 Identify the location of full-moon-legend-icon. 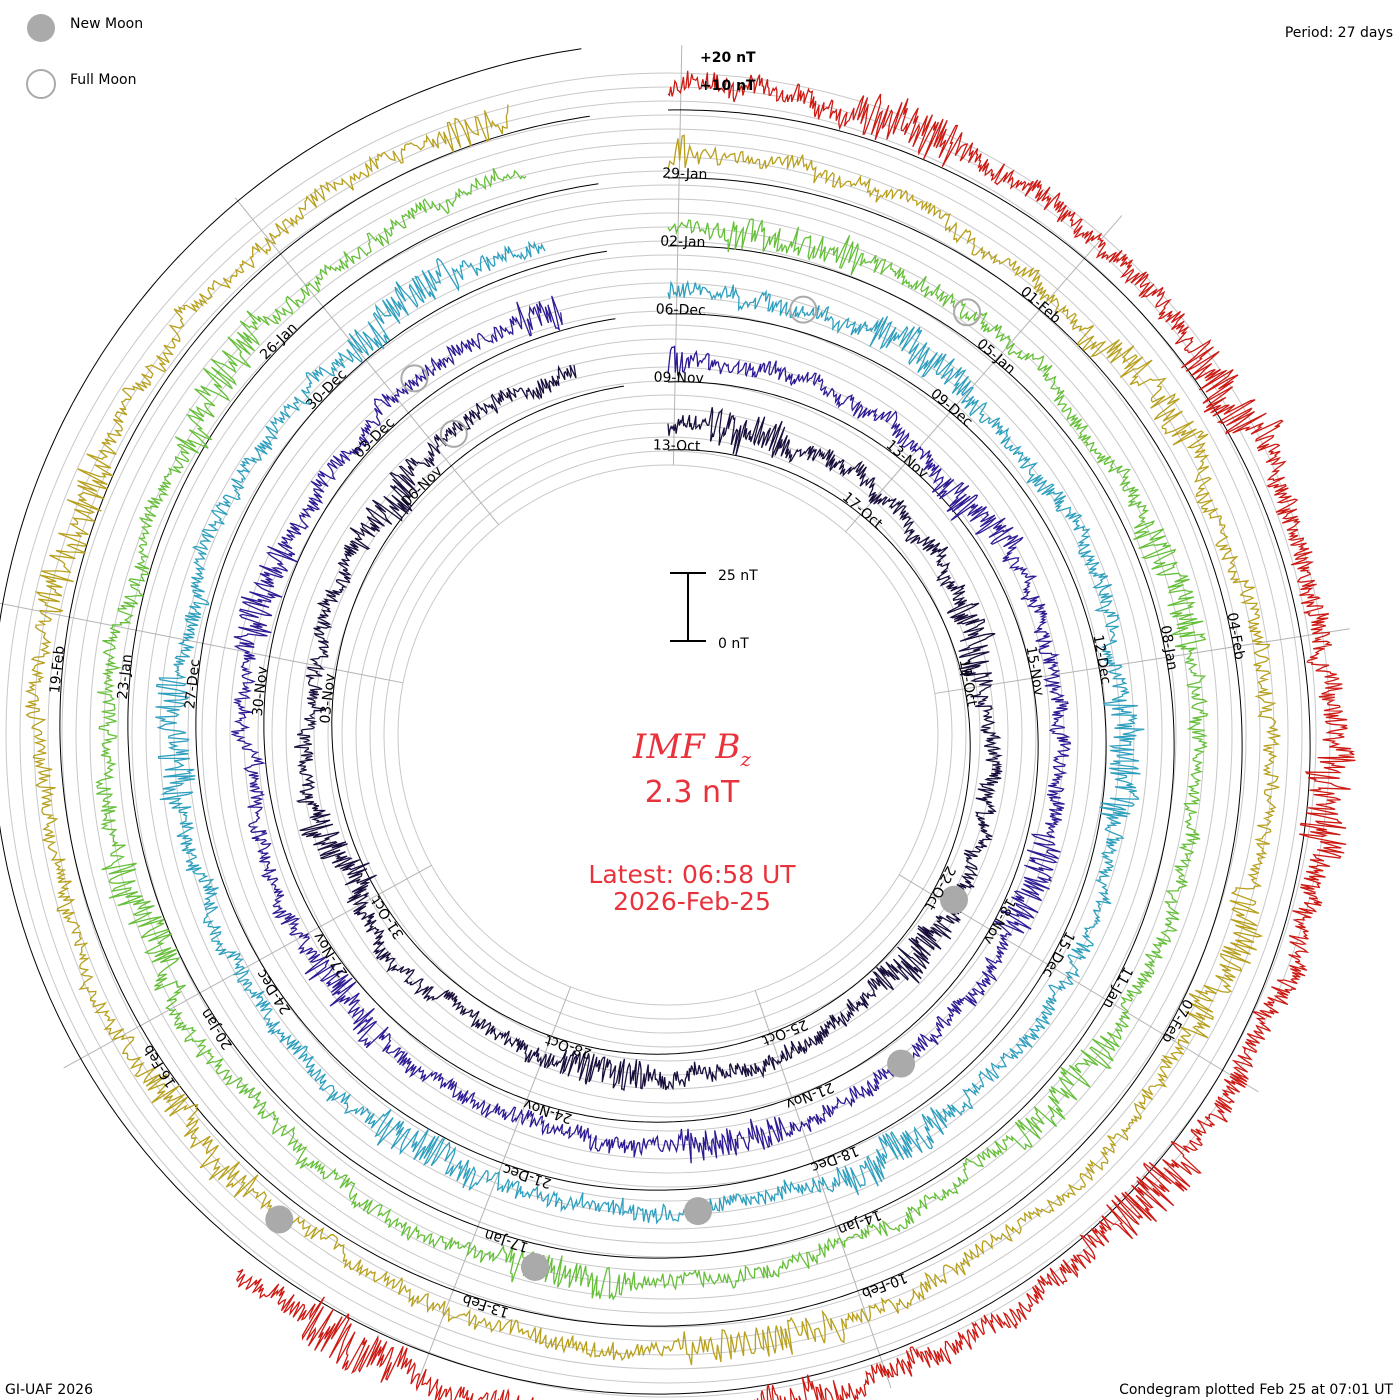
(41, 84).